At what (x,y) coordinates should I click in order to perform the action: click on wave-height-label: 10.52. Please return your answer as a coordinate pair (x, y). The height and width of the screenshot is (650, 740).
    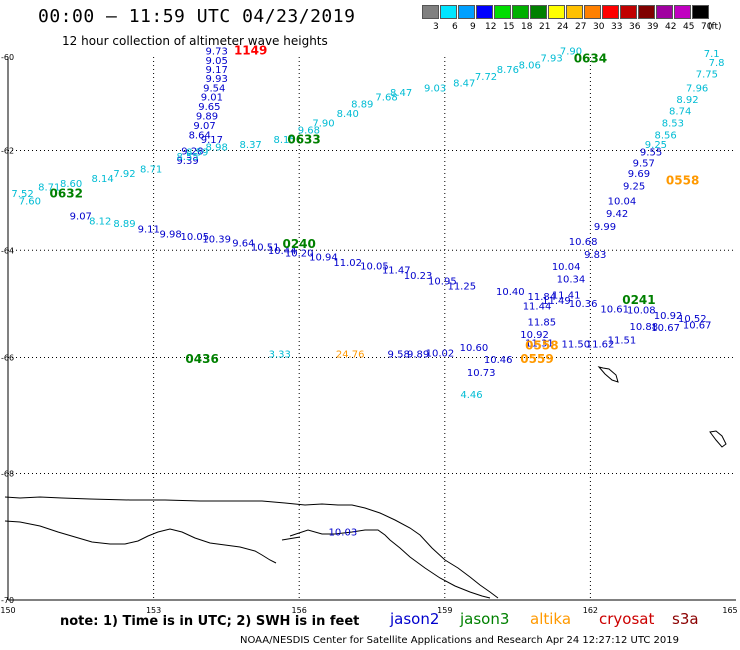
    Looking at the image, I should click on (692, 319).